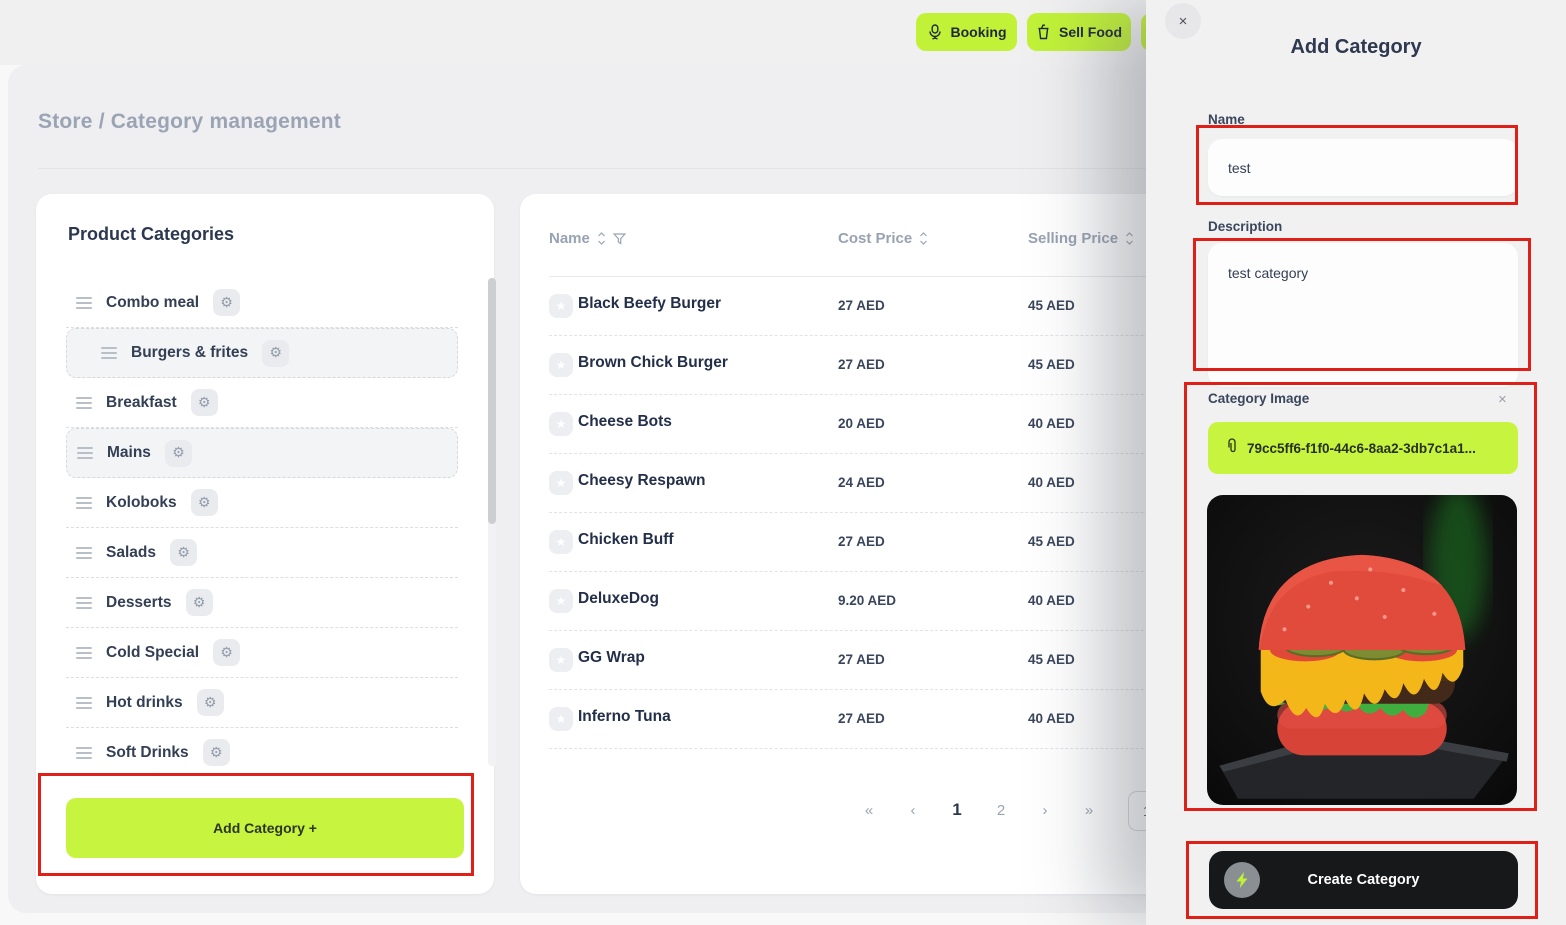 Image resolution: width=1566 pixels, height=925 pixels. What do you see at coordinates (883, 238) in the screenshot?
I see `column-header-cost-price: Cost Price` at bounding box center [883, 238].